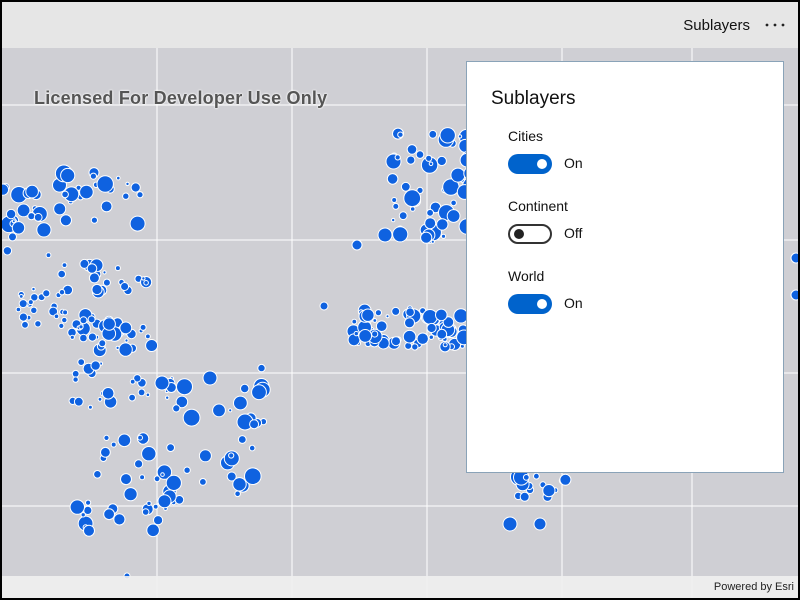 Image resolution: width=800 pixels, height=600 pixels. I want to click on toggle-state: On, so click(573, 303).